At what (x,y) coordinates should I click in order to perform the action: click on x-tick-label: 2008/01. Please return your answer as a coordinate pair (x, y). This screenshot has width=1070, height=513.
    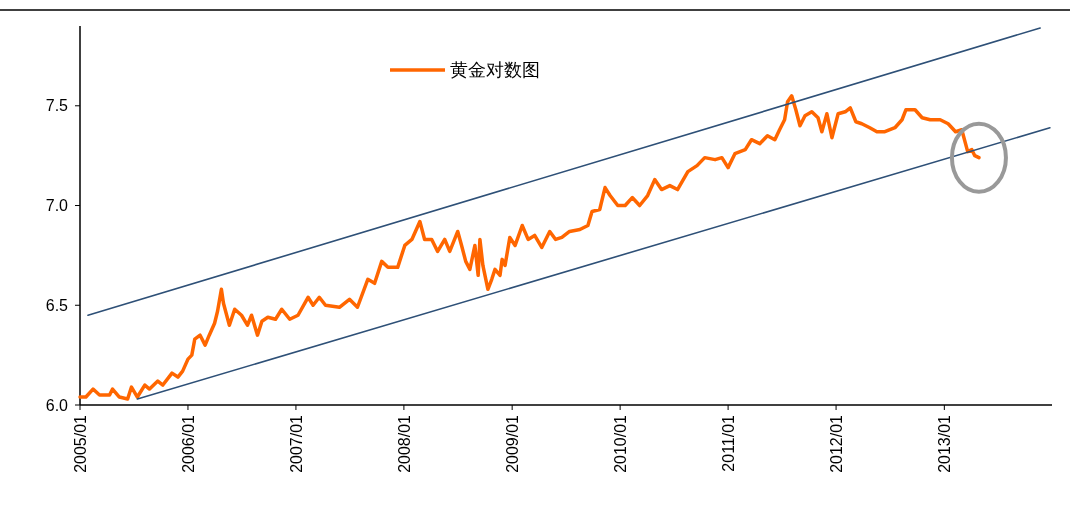
    Looking at the image, I should click on (404, 443).